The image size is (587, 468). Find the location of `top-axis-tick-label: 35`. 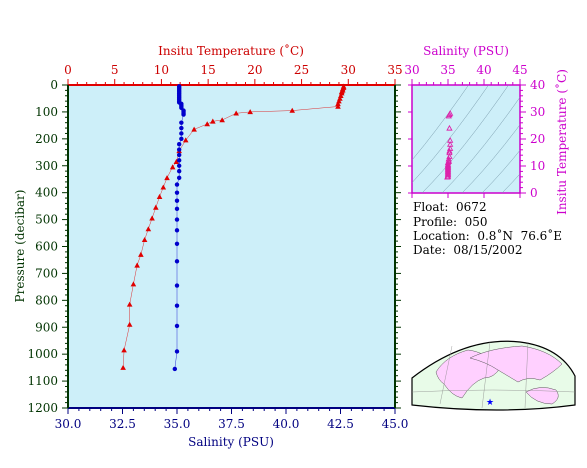

top-axis-tick-label: 35 is located at coordinates (394, 70).